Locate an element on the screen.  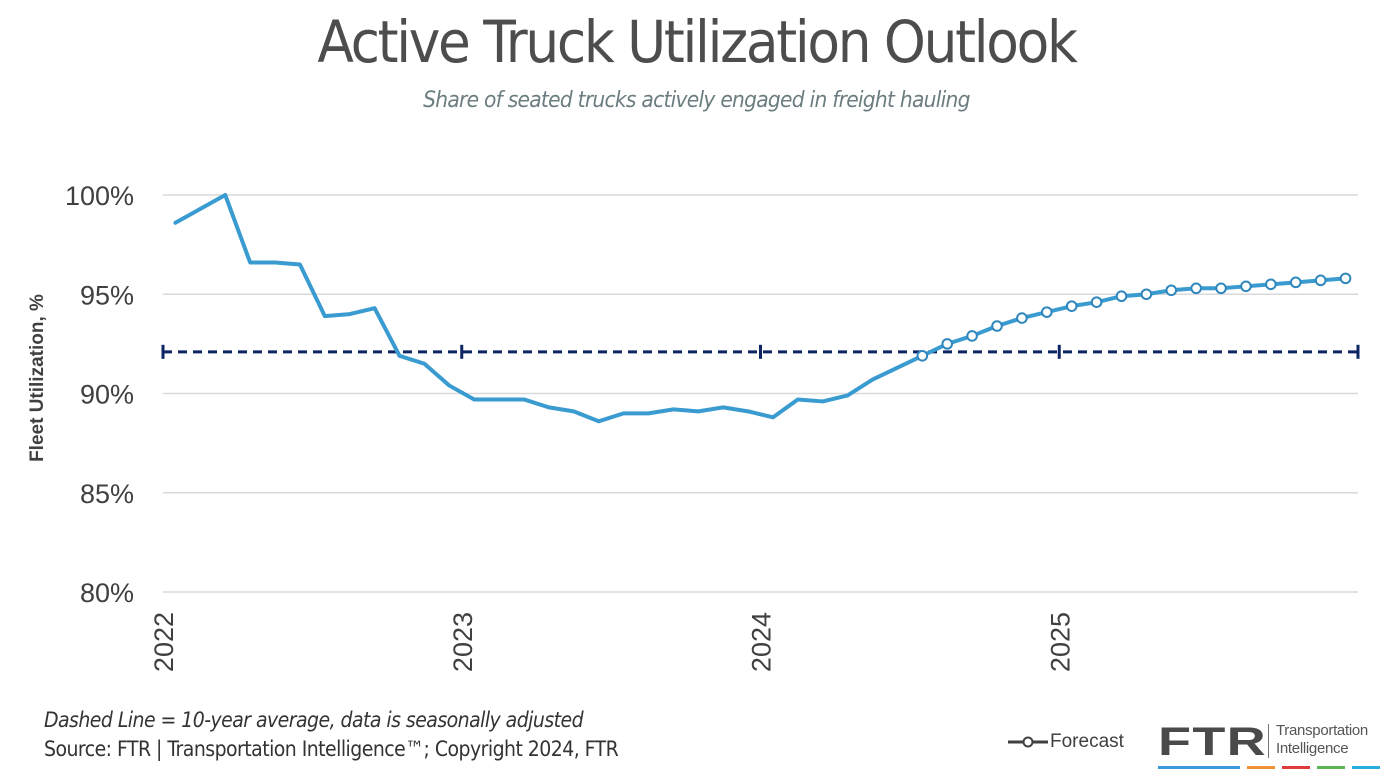
ftr-logo: FTR Transportation Intelligence is located at coordinates (1269, 746).